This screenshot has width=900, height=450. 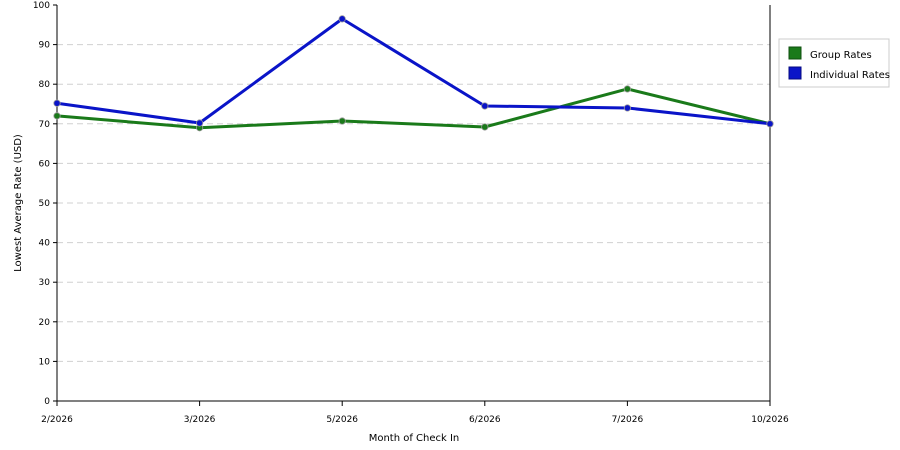 What do you see at coordinates (415, 413) in the screenshot?
I see `x-ticks: 2/2026 3/2026 5/2026 6/2026 7/2026 10/2026` at bounding box center [415, 413].